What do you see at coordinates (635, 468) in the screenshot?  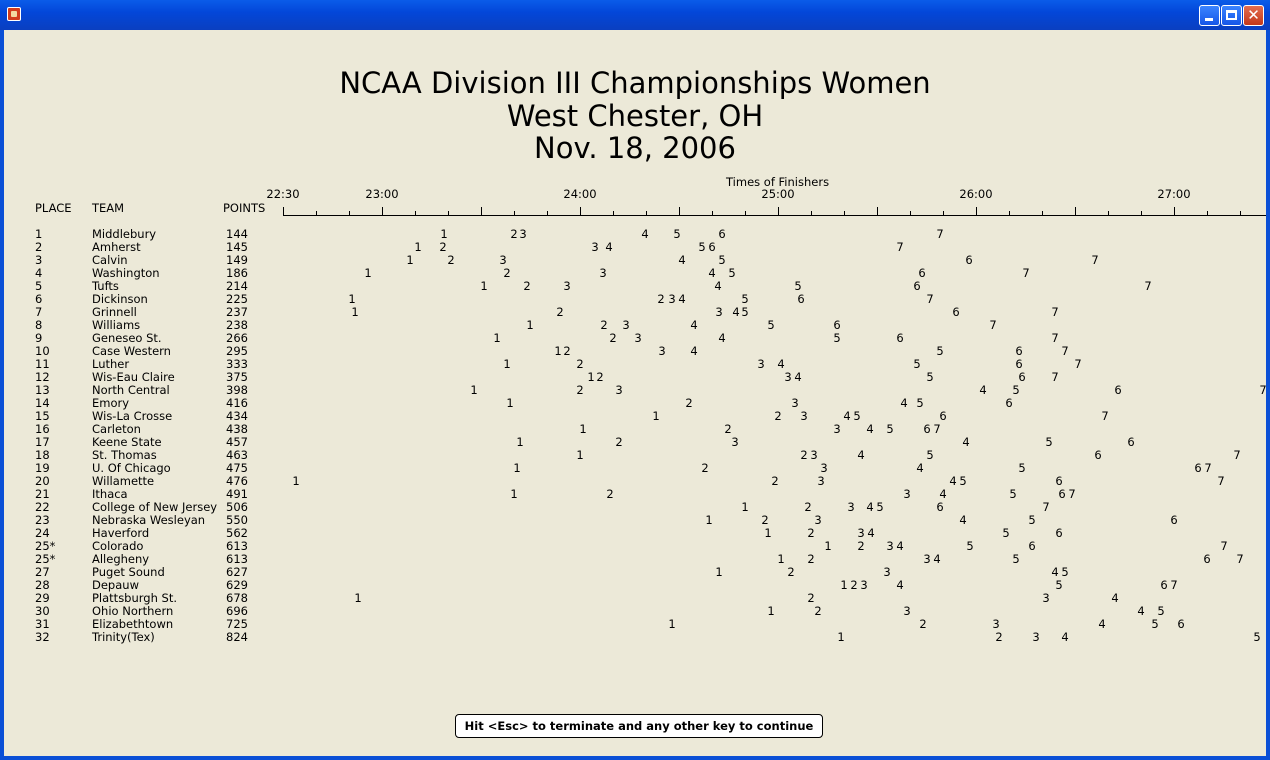 I see `team-row: 19 U. Of Chicago 475 1 2 3 4 5 6 7` at bounding box center [635, 468].